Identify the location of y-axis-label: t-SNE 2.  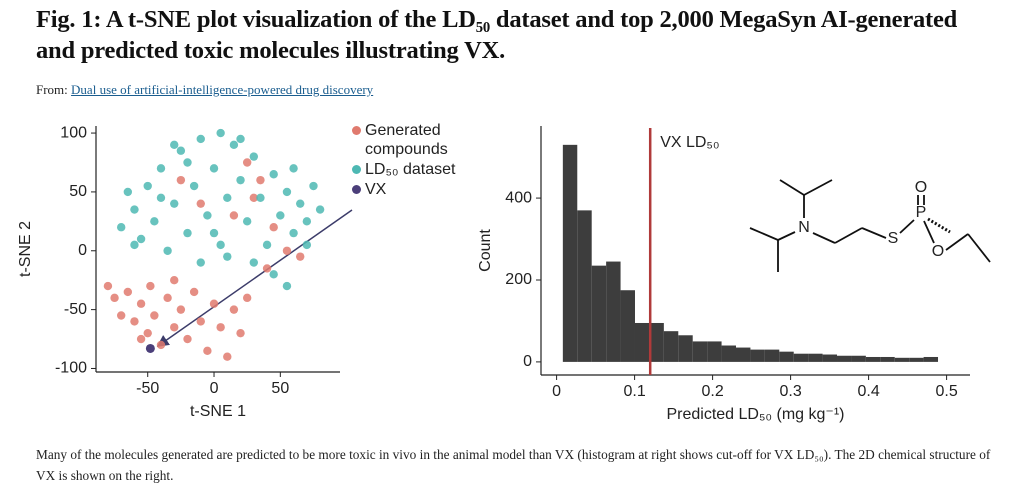
(25, 249).